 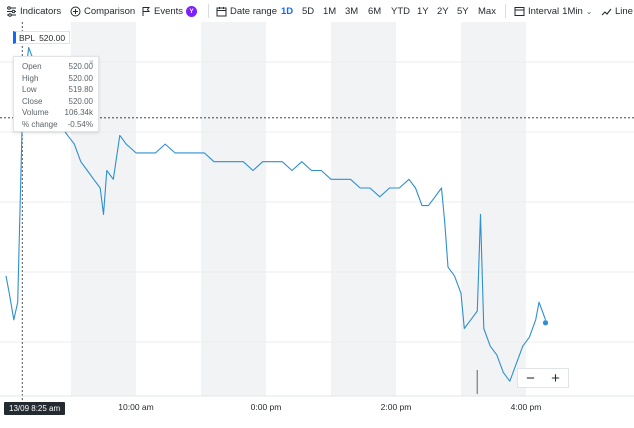 I want to click on zoom-out-button: −, so click(x=530, y=378).